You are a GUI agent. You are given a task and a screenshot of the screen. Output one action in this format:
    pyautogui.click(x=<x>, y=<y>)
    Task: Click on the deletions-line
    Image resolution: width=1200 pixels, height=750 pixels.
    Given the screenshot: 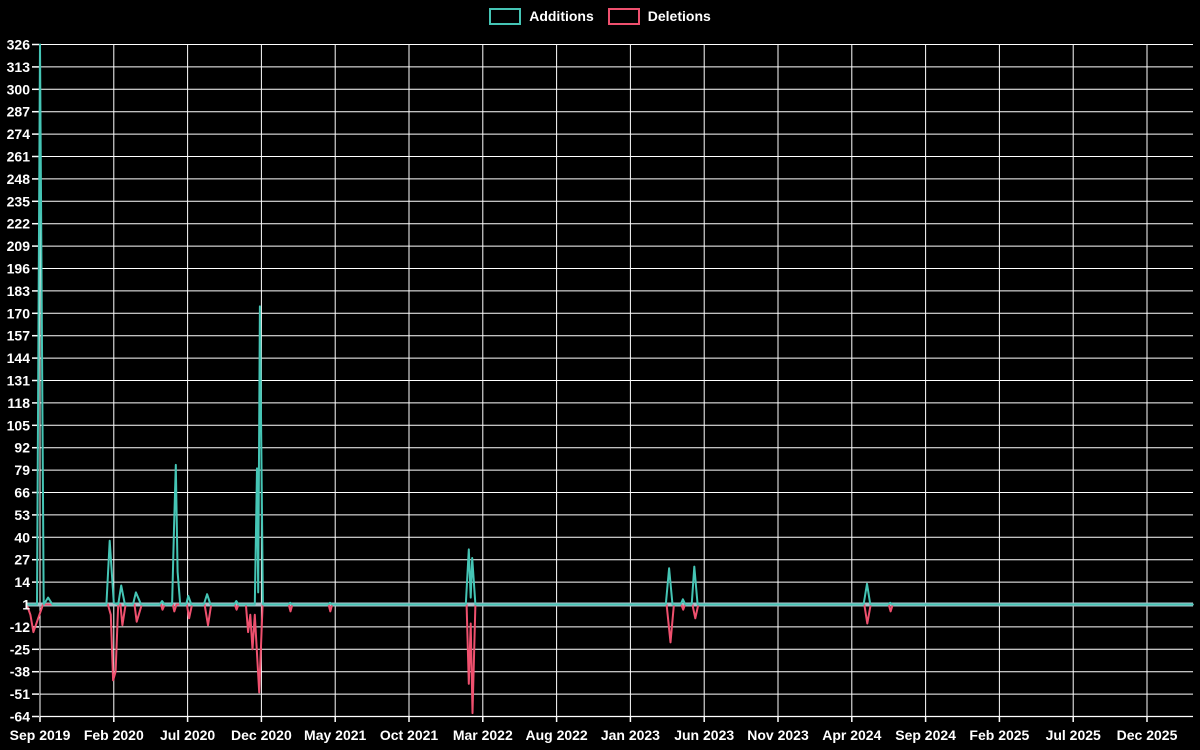 What is the action you would take?
    pyautogui.click(x=609, y=659)
    